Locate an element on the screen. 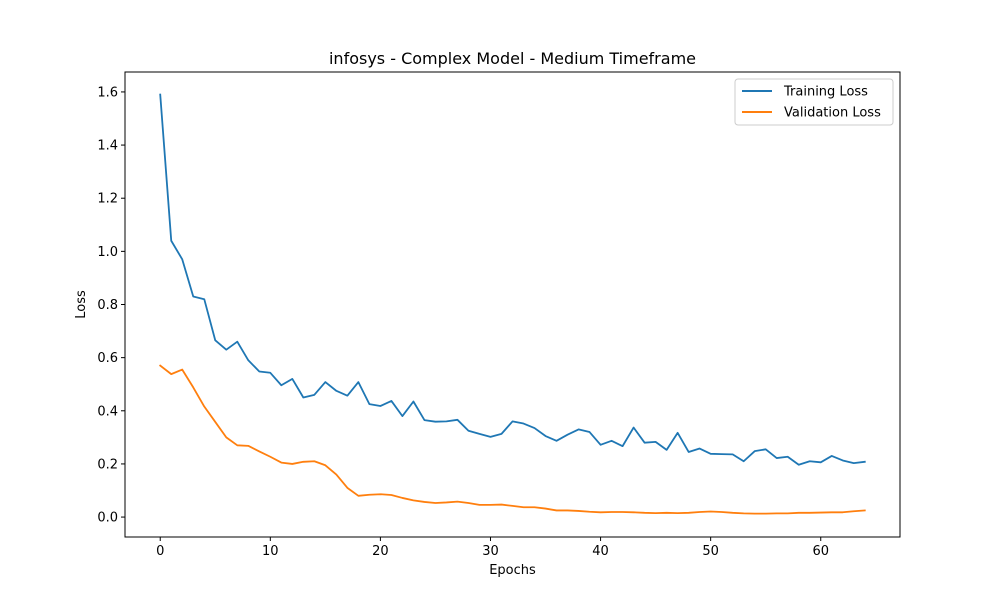 Image resolution: width=1000 pixels, height=600 pixels. x-tick-label: 20 is located at coordinates (380, 551).